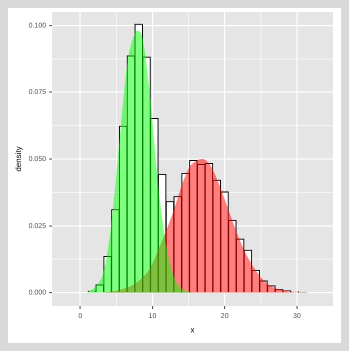 The height and width of the screenshot is (351, 349). I want to click on y-axis-title: density, so click(19, 159).